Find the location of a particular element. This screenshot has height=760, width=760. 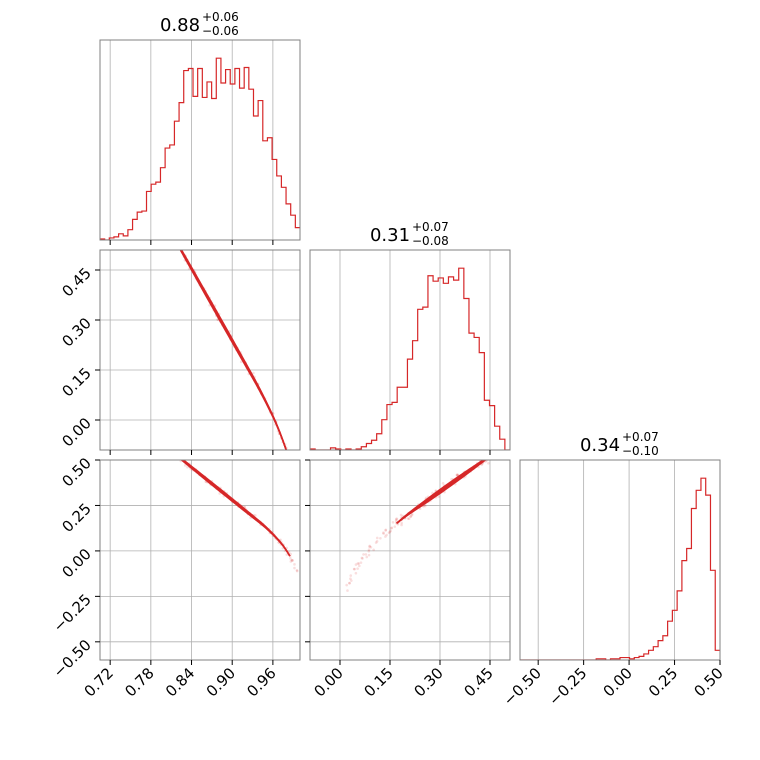

y-tick-label-1-1: 0.15 is located at coordinates (76, 382).